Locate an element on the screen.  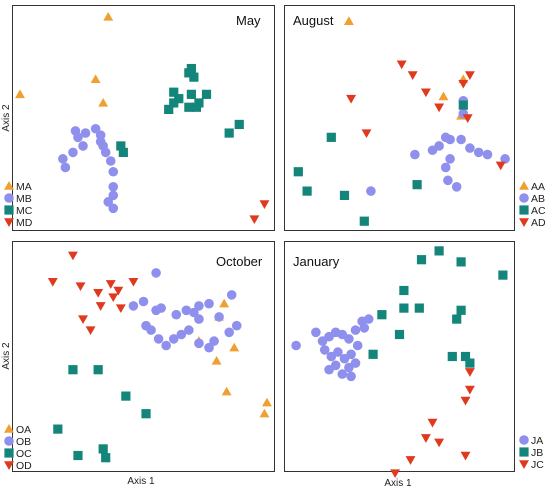
panel-title-august: August is located at coordinates (313, 20).